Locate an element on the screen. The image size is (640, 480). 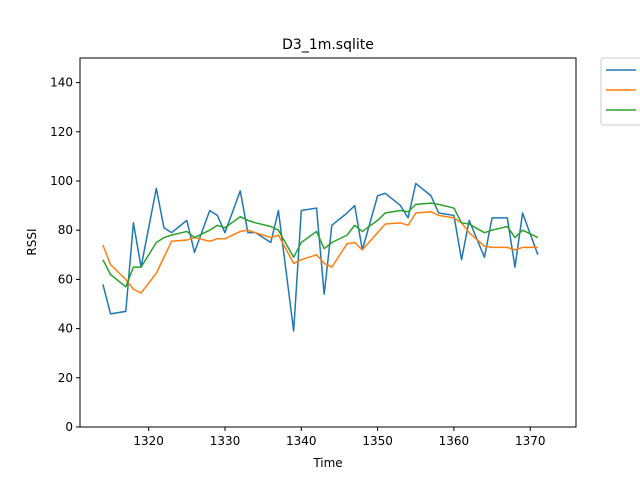
x-tick-label: 1330 is located at coordinates (225, 441).